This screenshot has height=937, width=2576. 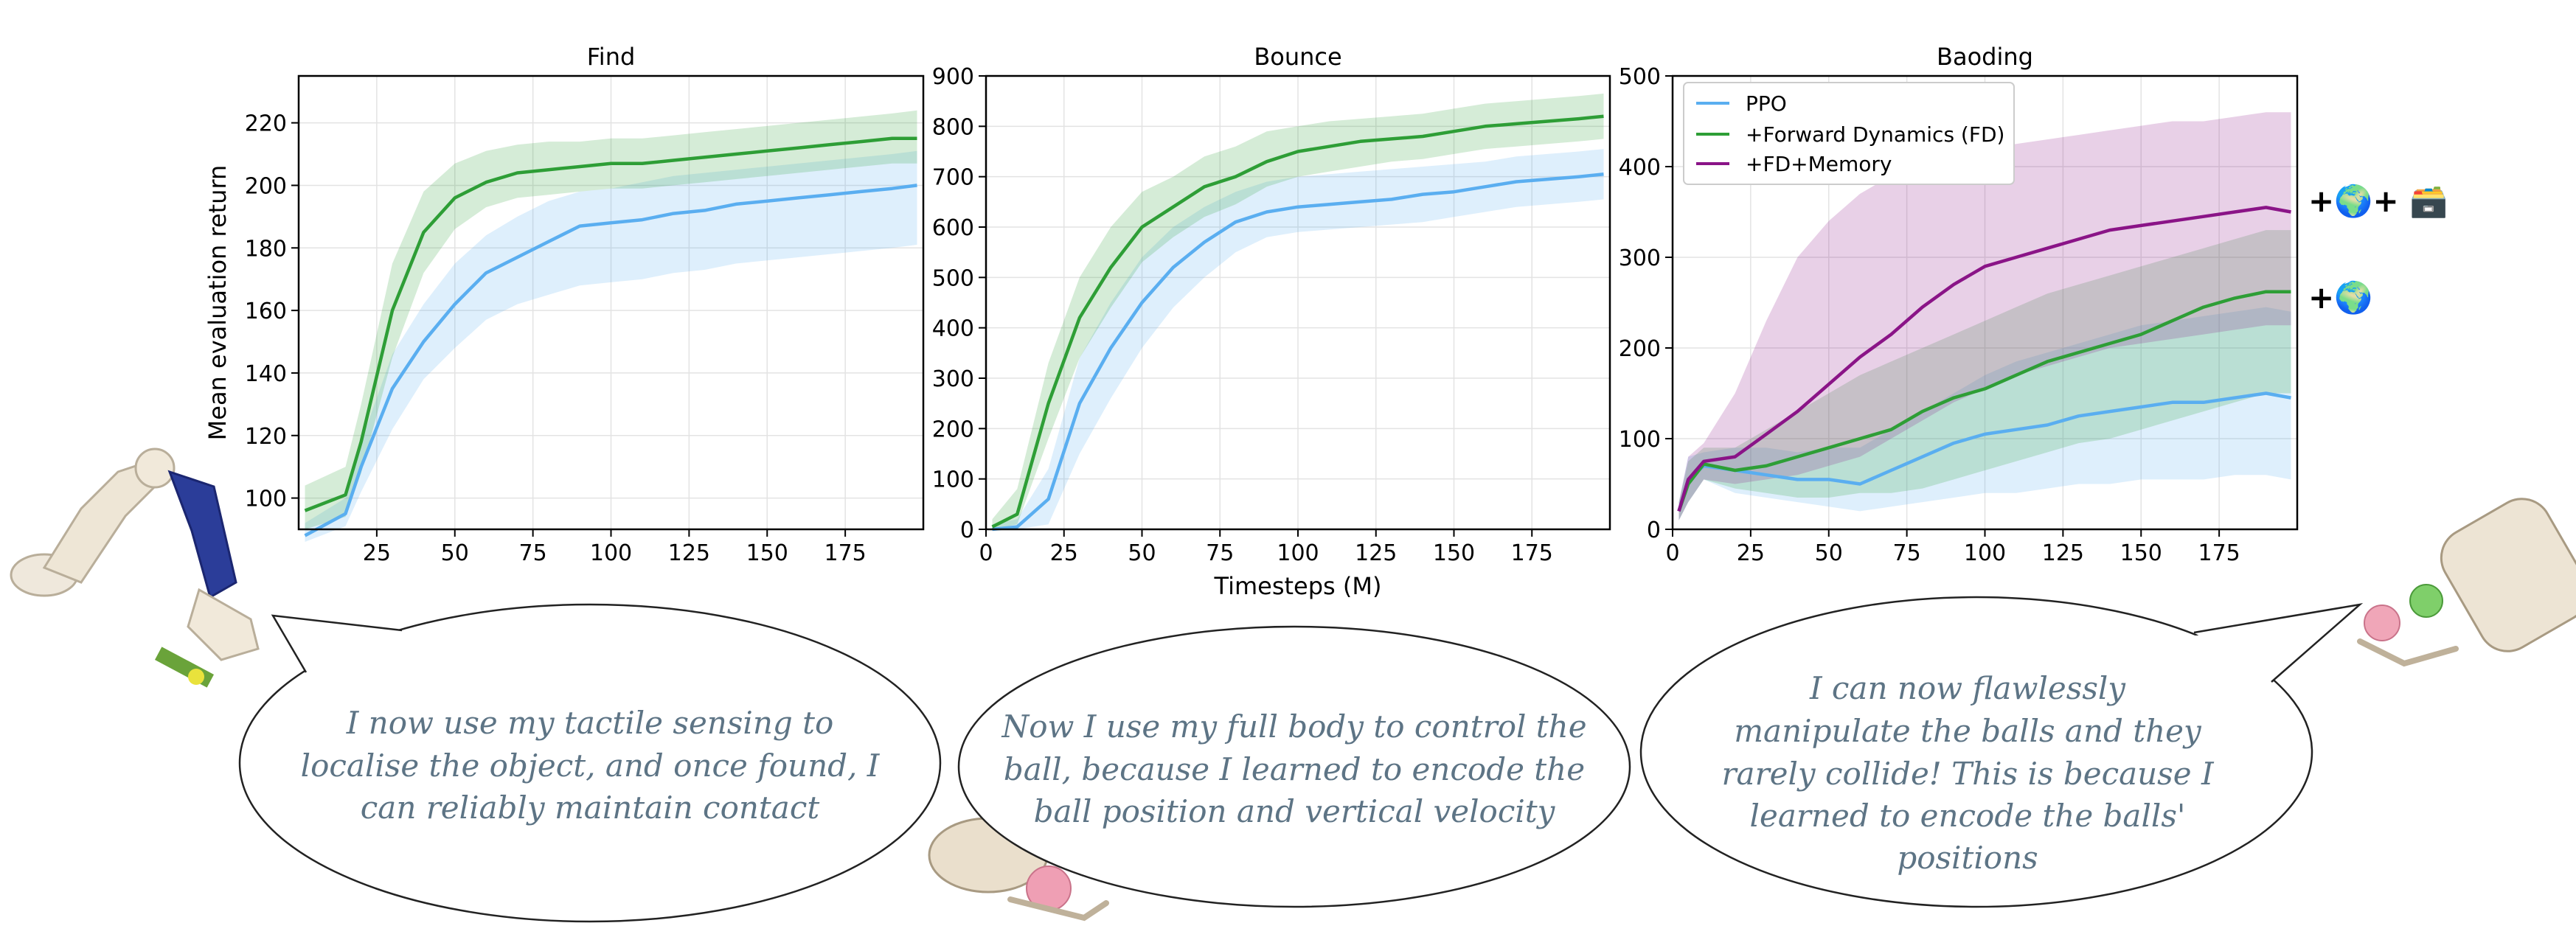 What do you see at coordinates (135, 567) in the screenshot?
I see `robot-arm-illustration` at bounding box center [135, 567].